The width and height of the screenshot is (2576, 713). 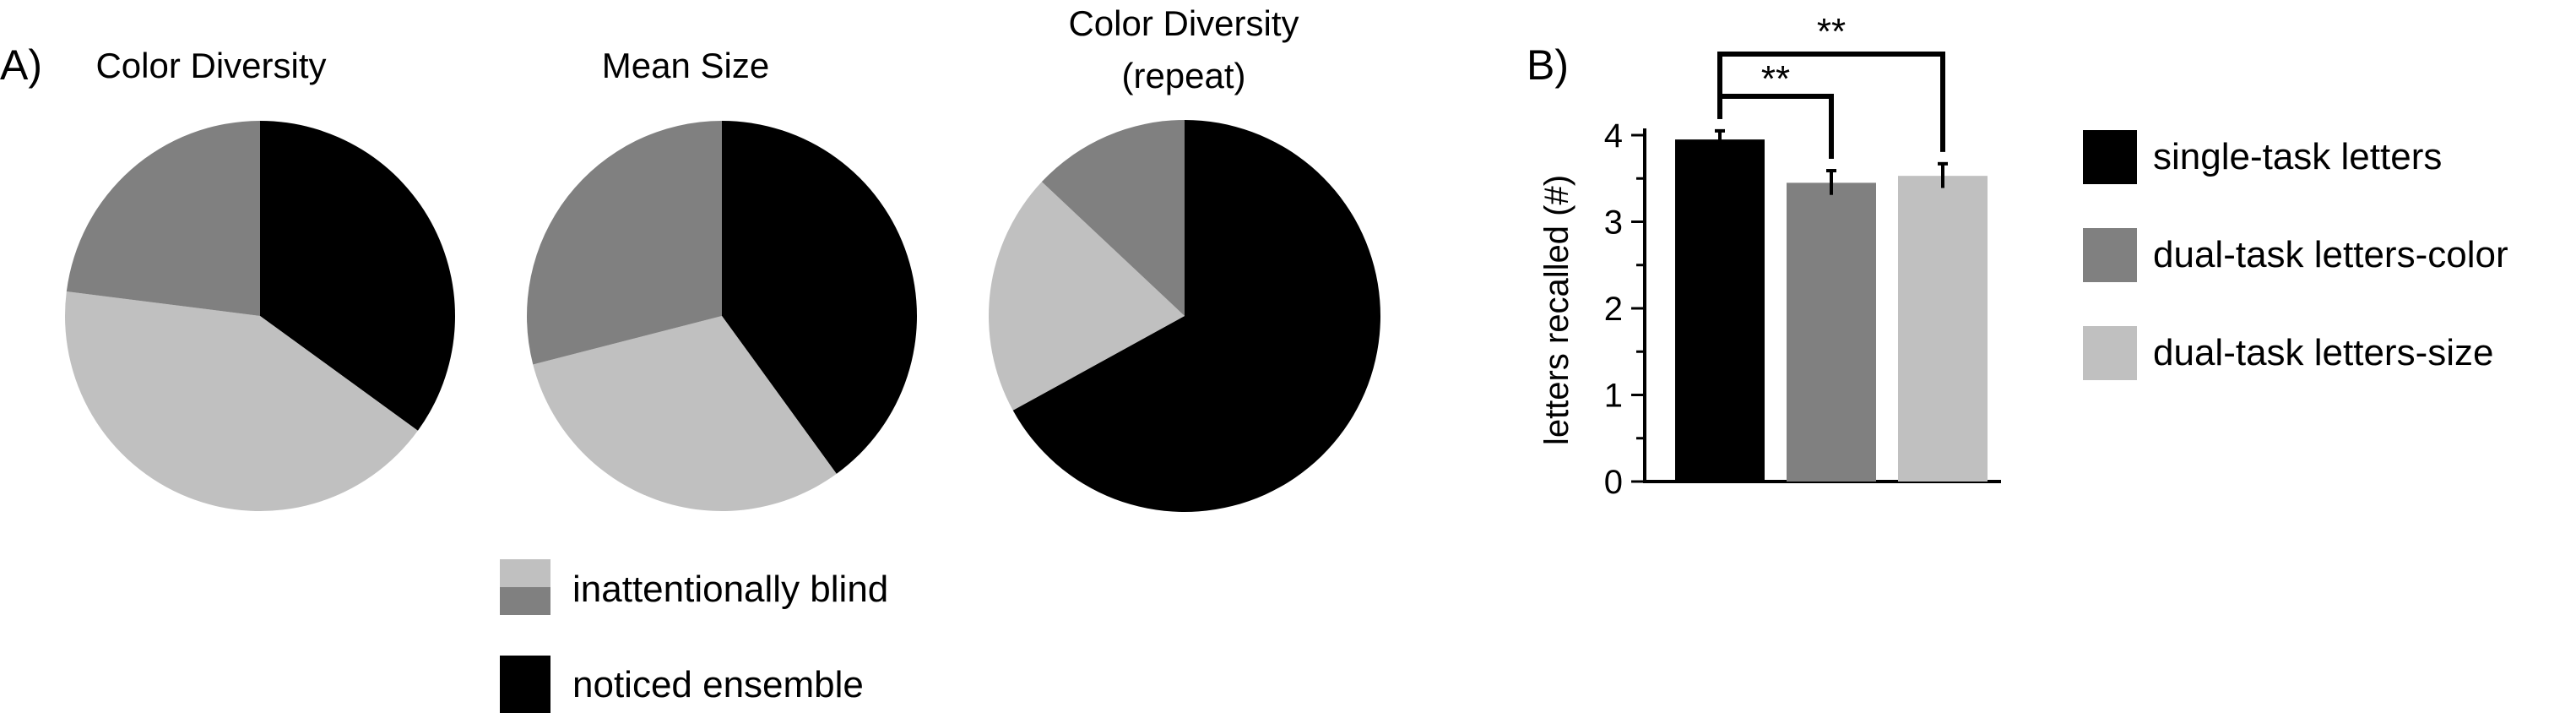 I want to click on bar-y-tick-label: 2, so click(x=1614, y=310).